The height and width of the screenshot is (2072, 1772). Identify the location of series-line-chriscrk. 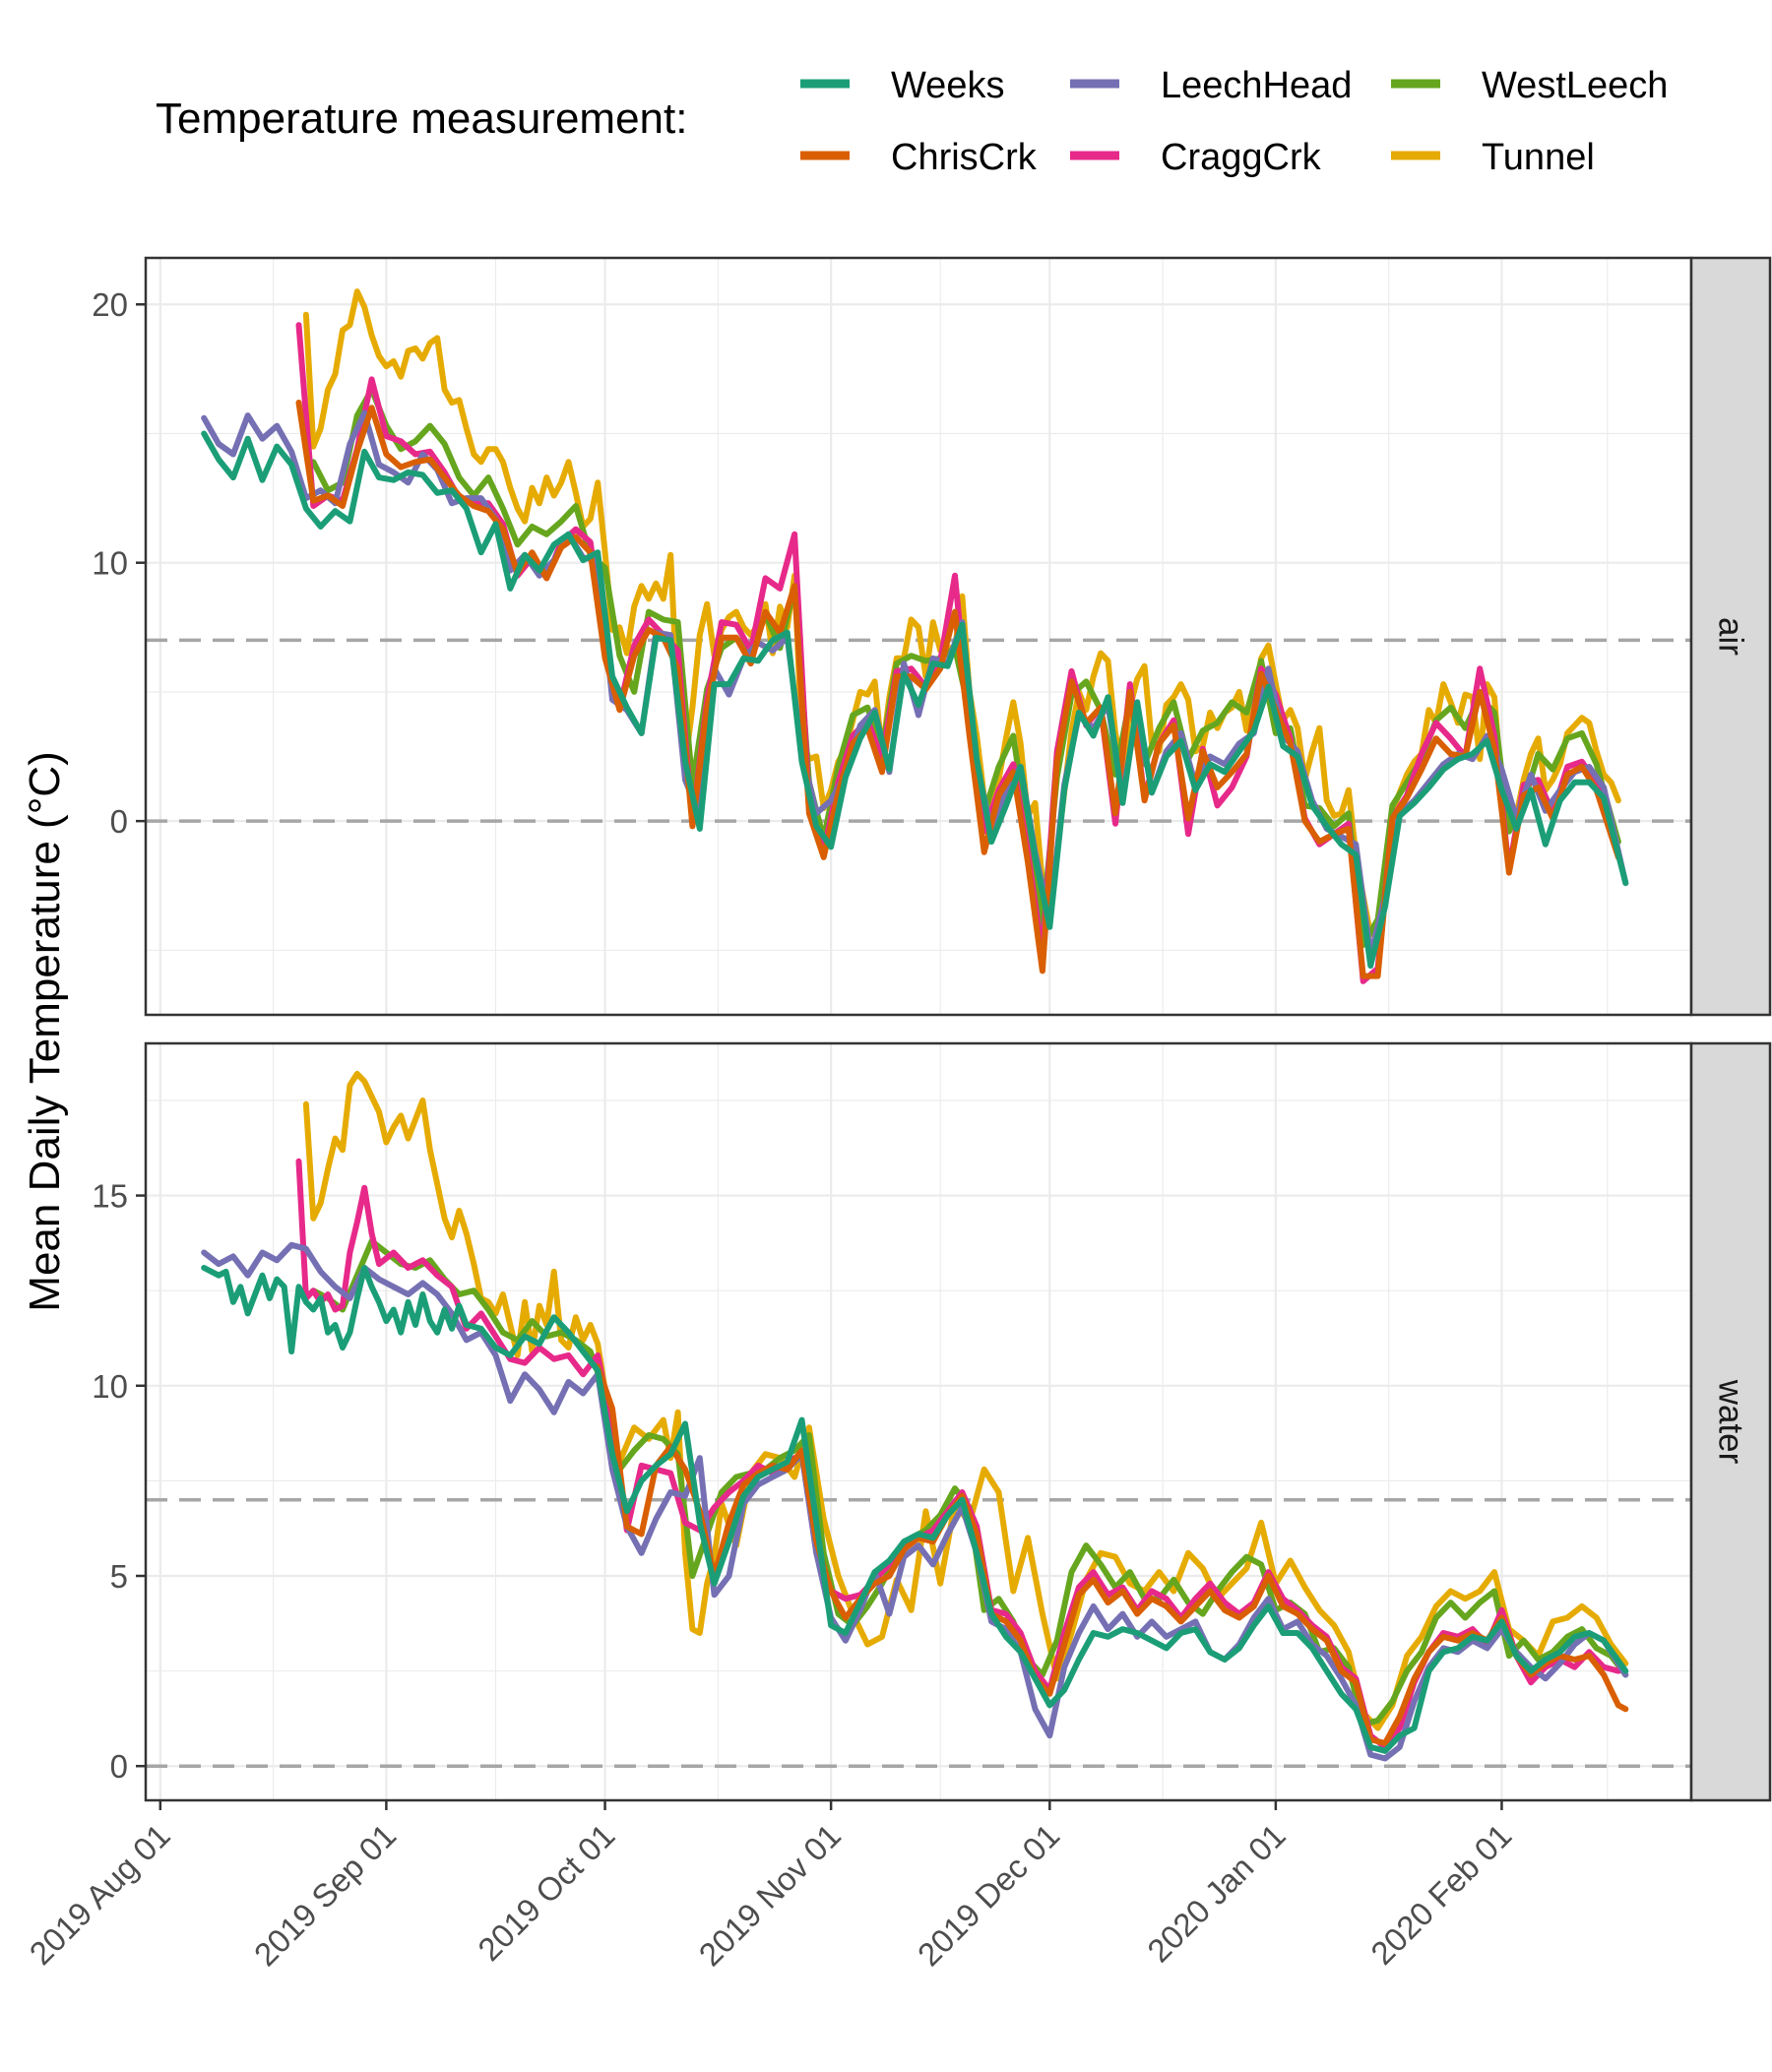
(1112, 1554).